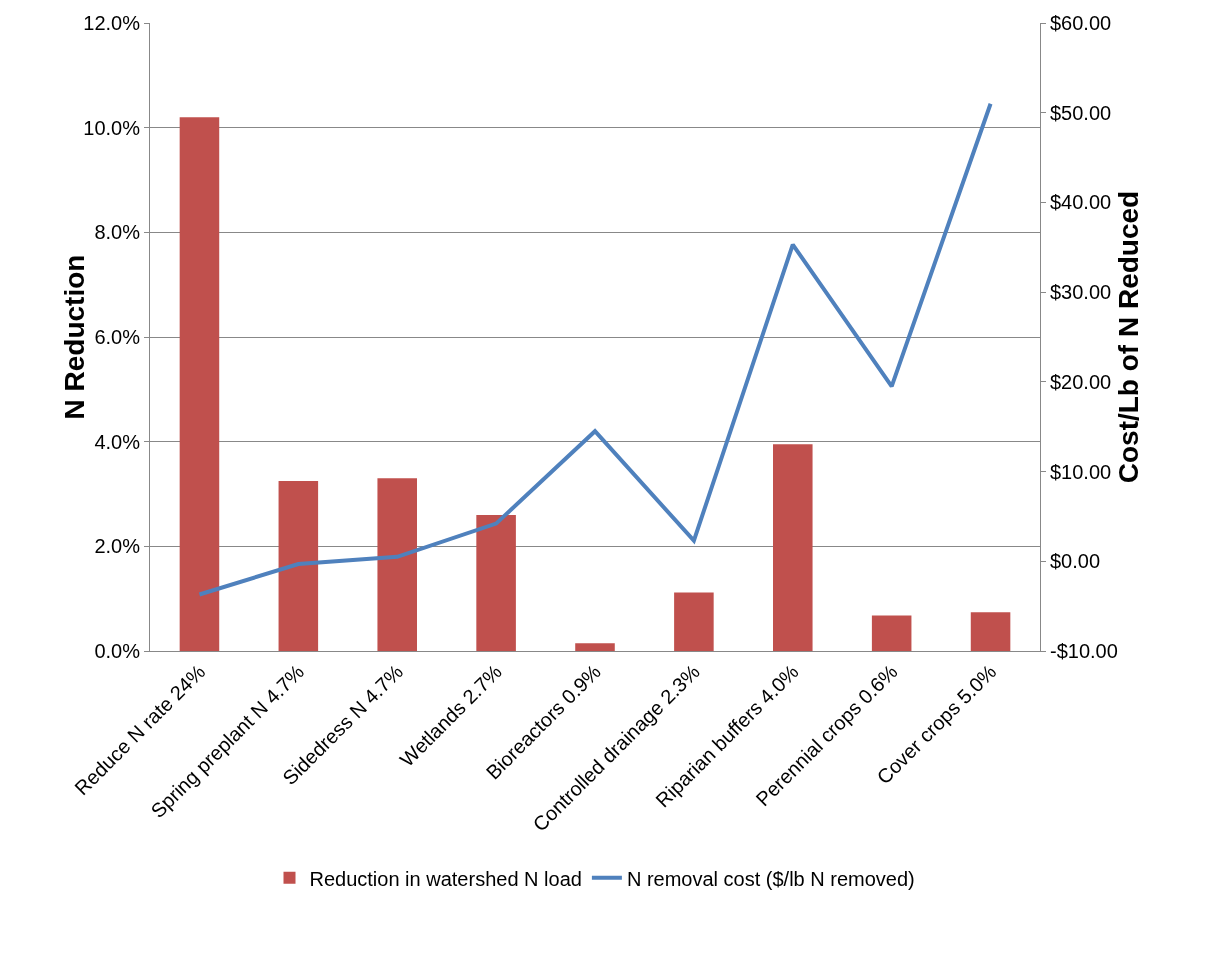 The height and width of the screenshot is (971, 1220). I want to click on y-tick-label: 10.0%, so click(112, 127).